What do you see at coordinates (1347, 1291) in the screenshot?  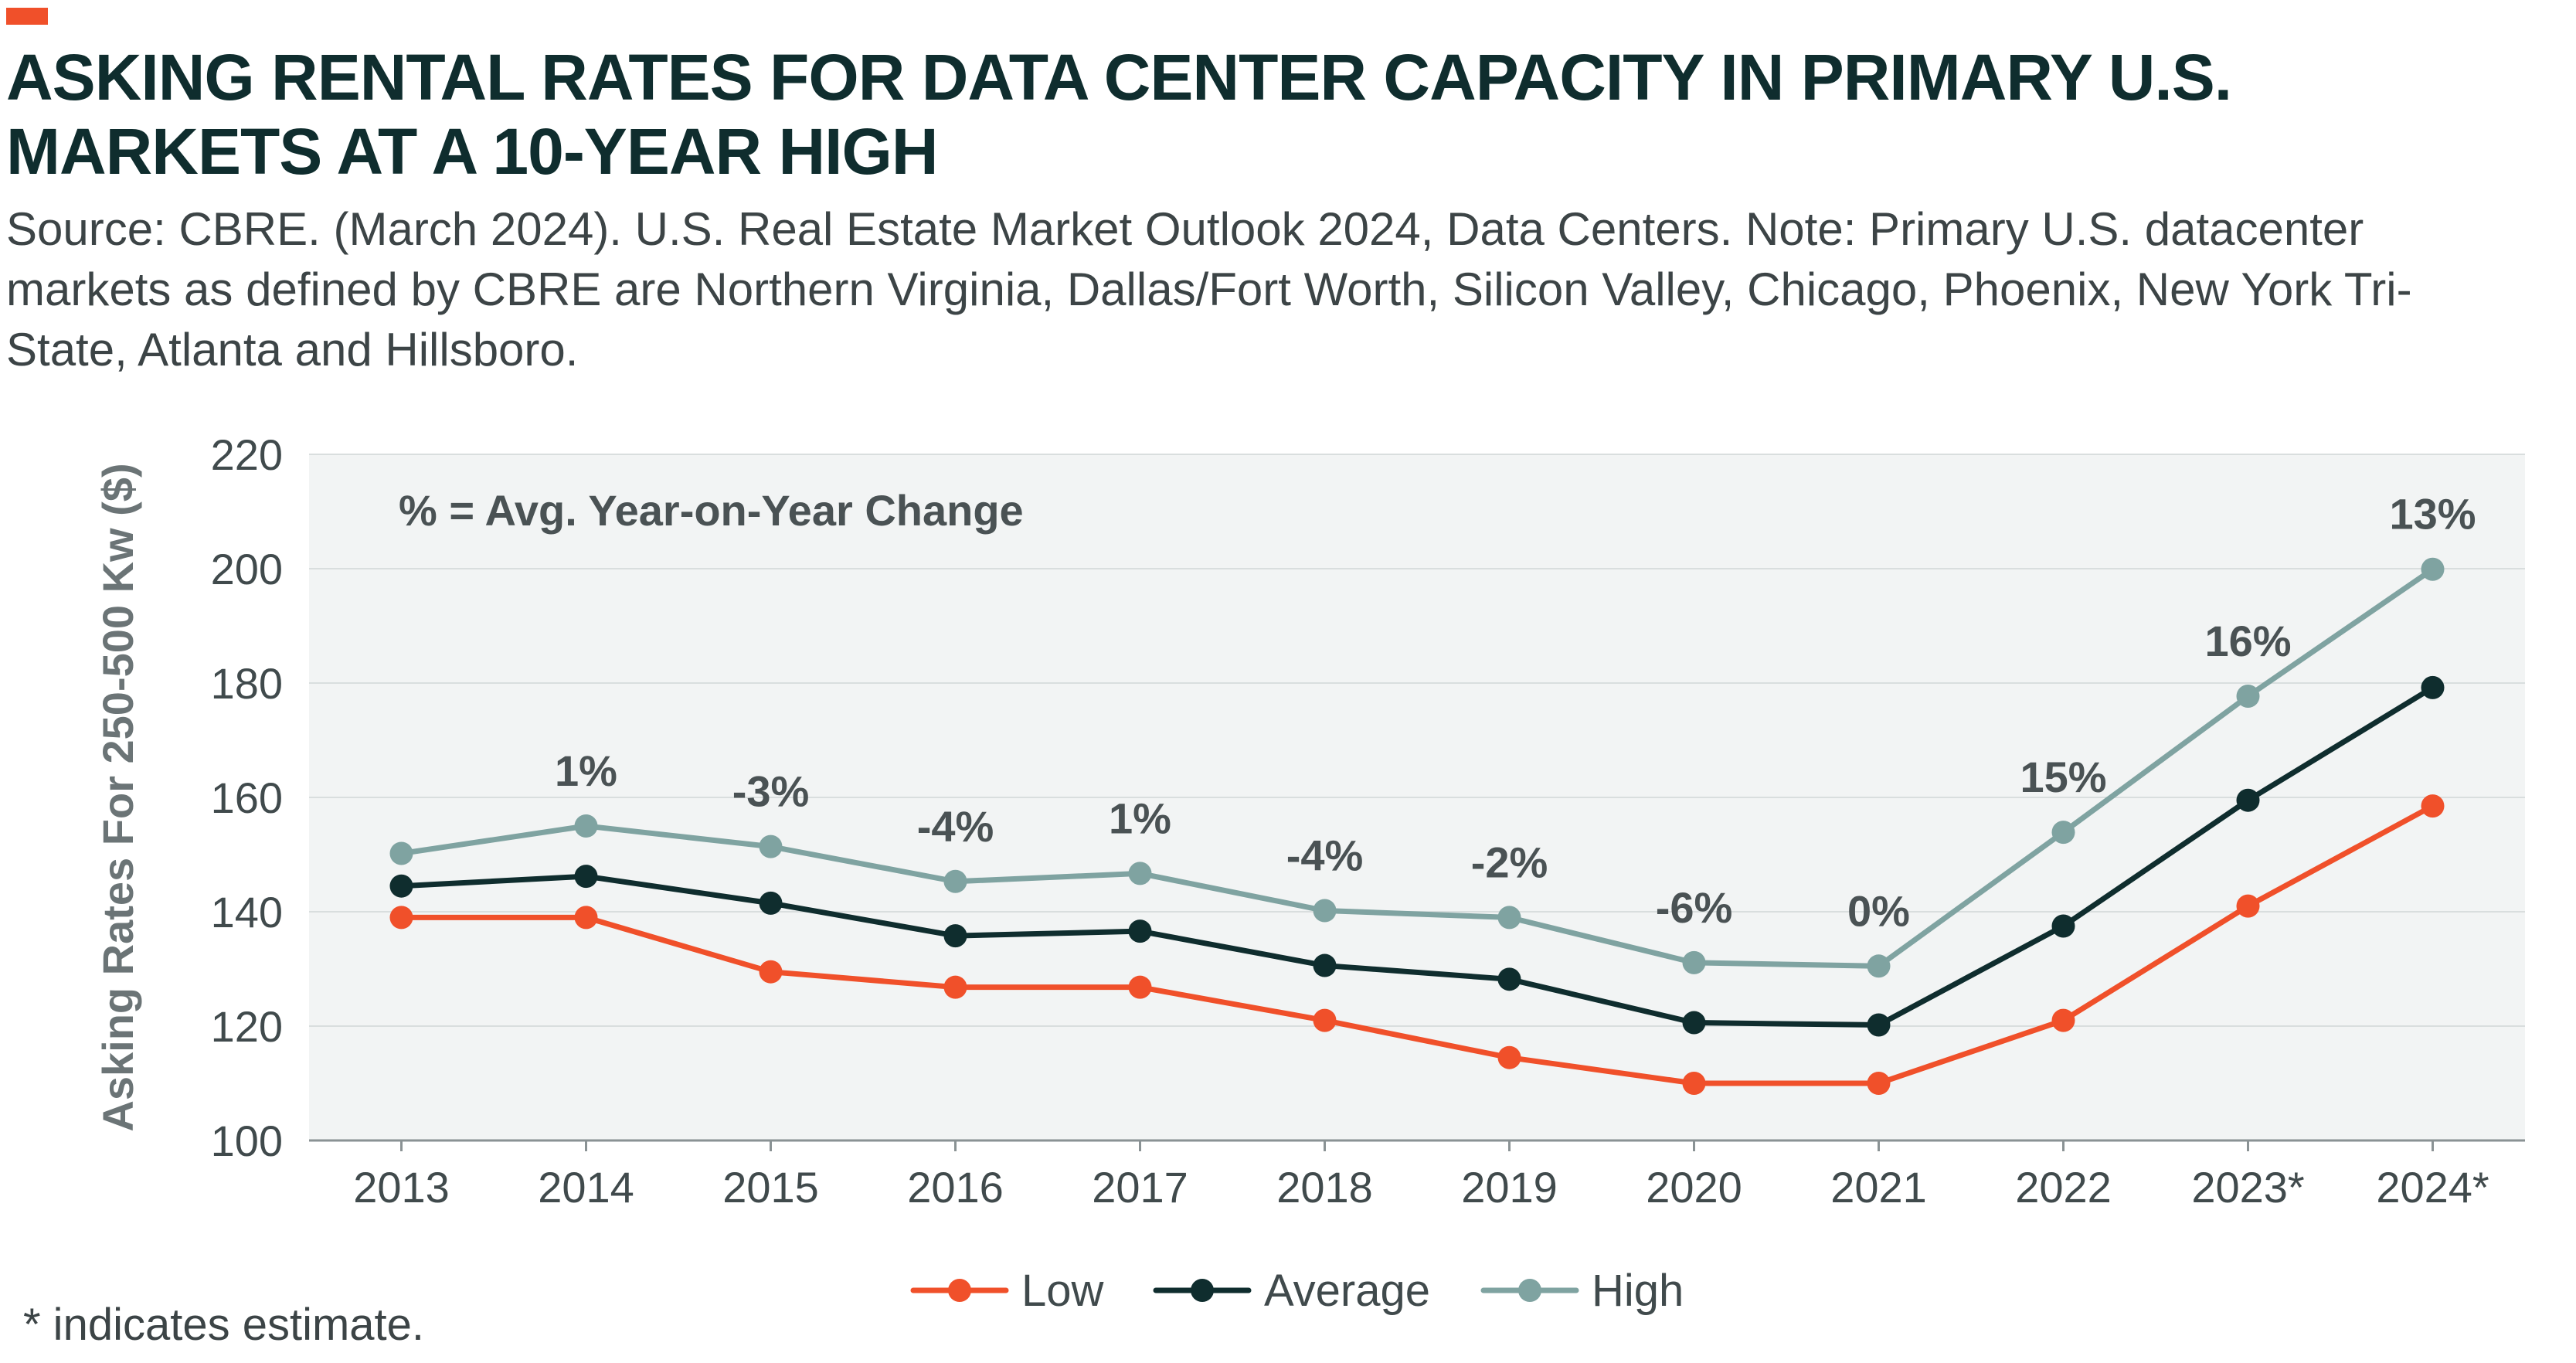 I see `legend-label-average: Average` at bounding box center [1347, 1291].